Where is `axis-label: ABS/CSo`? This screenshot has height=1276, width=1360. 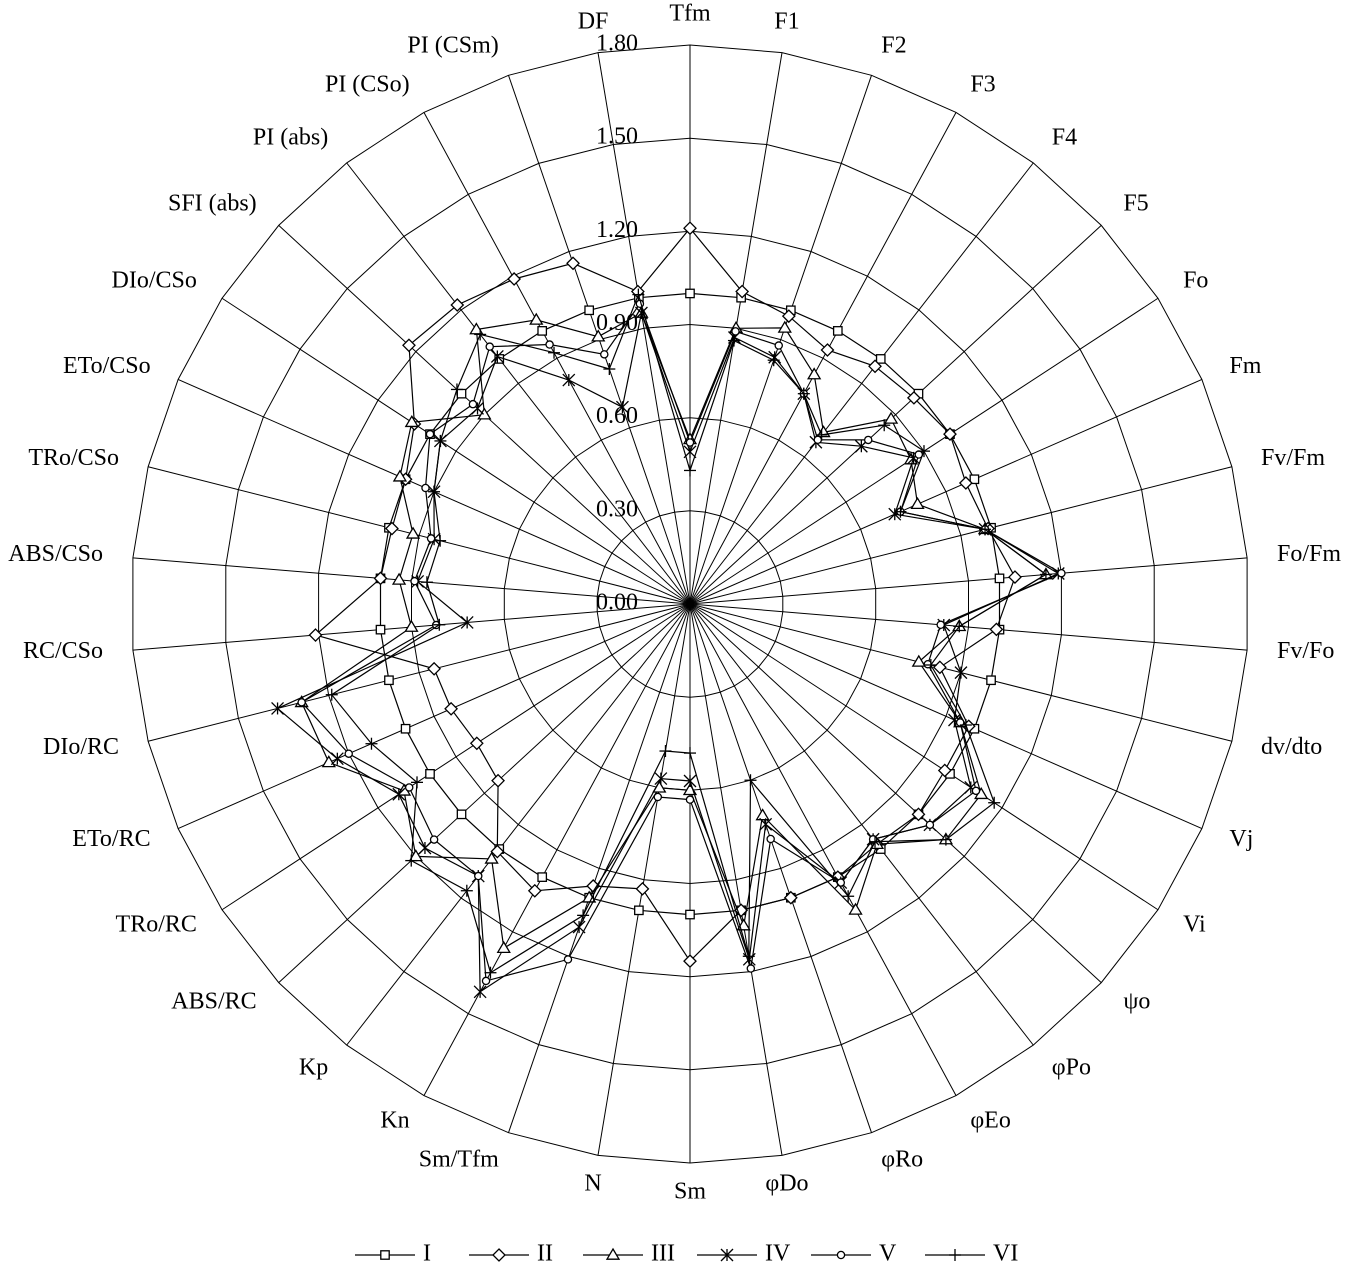 axis-label: ABS/CSo is located at coordinates (55, 554).